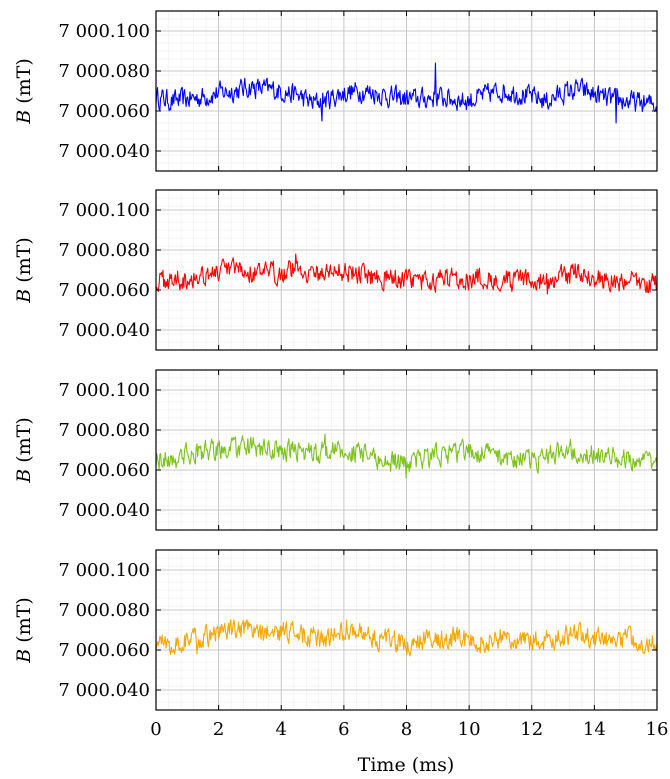 The height and width of the screenshot is (779, 670). I want to click on x-tick-label: 2, so click(218, 729).